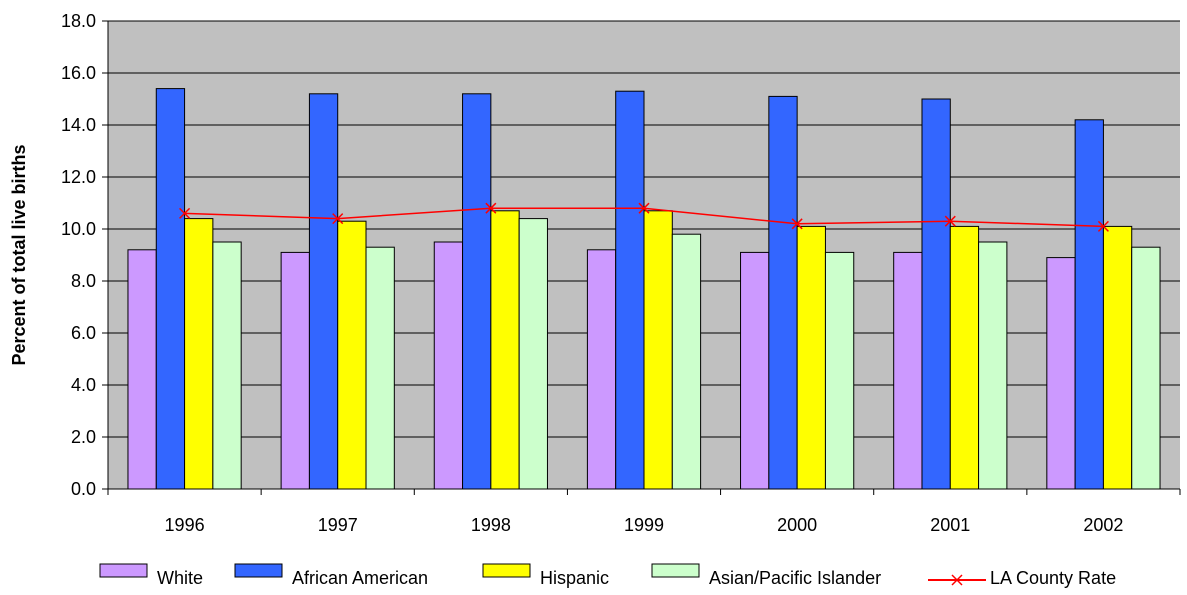  Describe the element at coordinates (957, 580) in the screenshot. I see `legend-marker` at that location.